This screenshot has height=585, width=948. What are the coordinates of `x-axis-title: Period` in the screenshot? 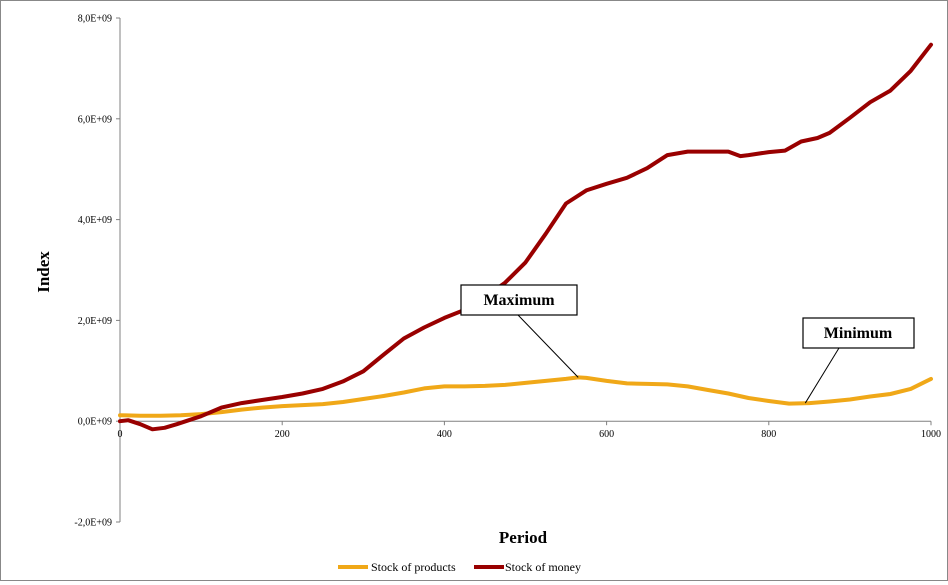 It's located at (523, 537).